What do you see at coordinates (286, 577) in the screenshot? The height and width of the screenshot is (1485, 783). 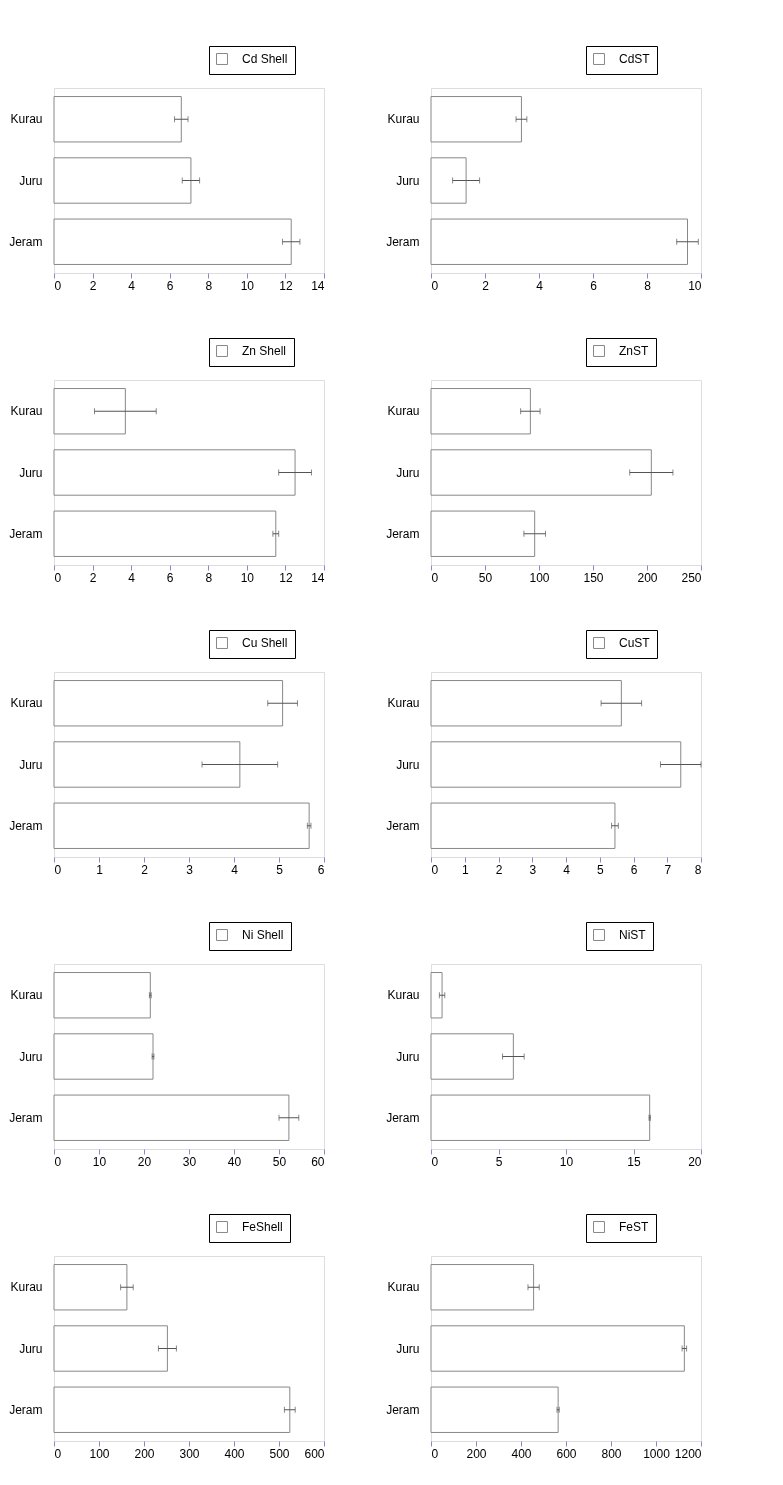 I see `x-tick-label: 12` at bounding box center [286, 577].